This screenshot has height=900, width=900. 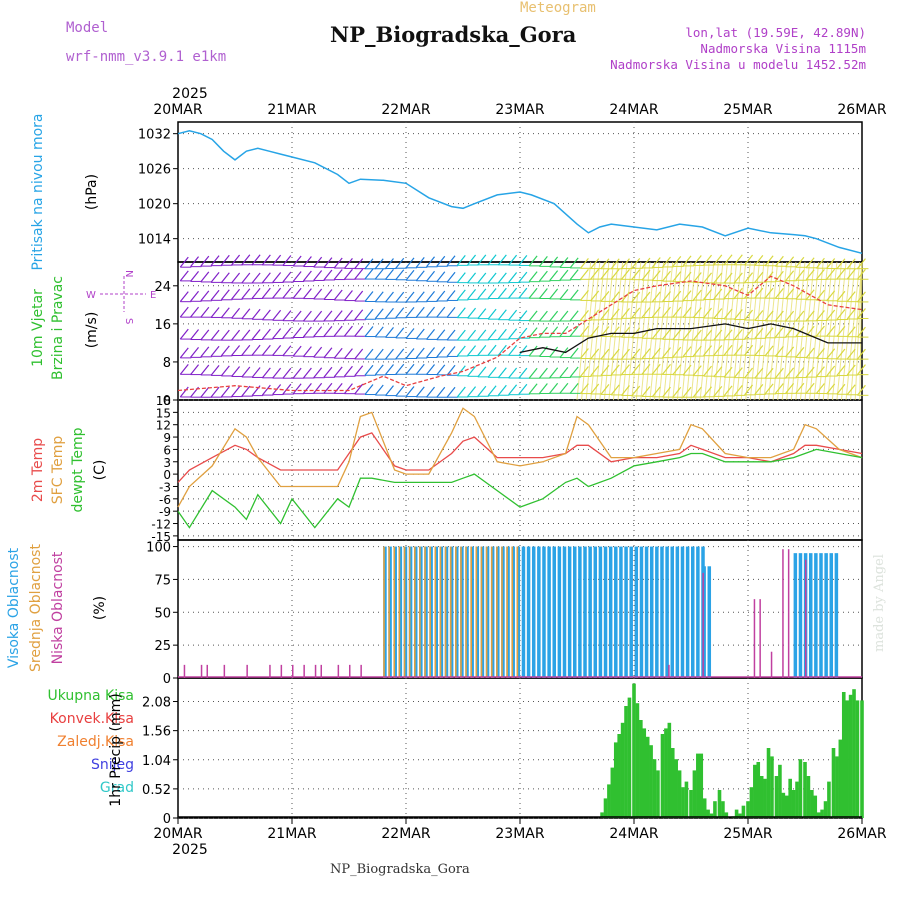 I want to click on wind-gusts-line, so click(x=520, y=333).